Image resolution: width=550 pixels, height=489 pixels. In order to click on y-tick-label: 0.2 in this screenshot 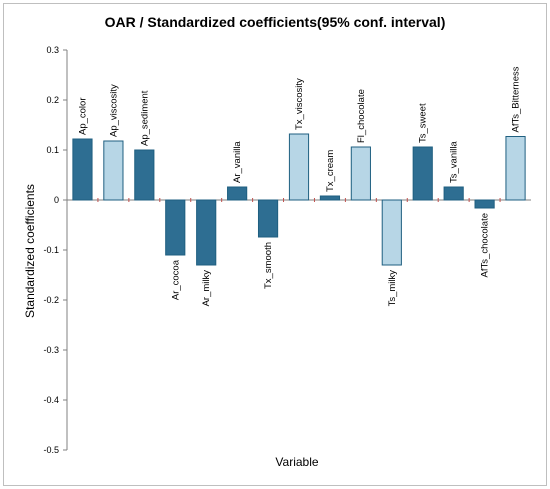, I will do `click(52, 100)`.